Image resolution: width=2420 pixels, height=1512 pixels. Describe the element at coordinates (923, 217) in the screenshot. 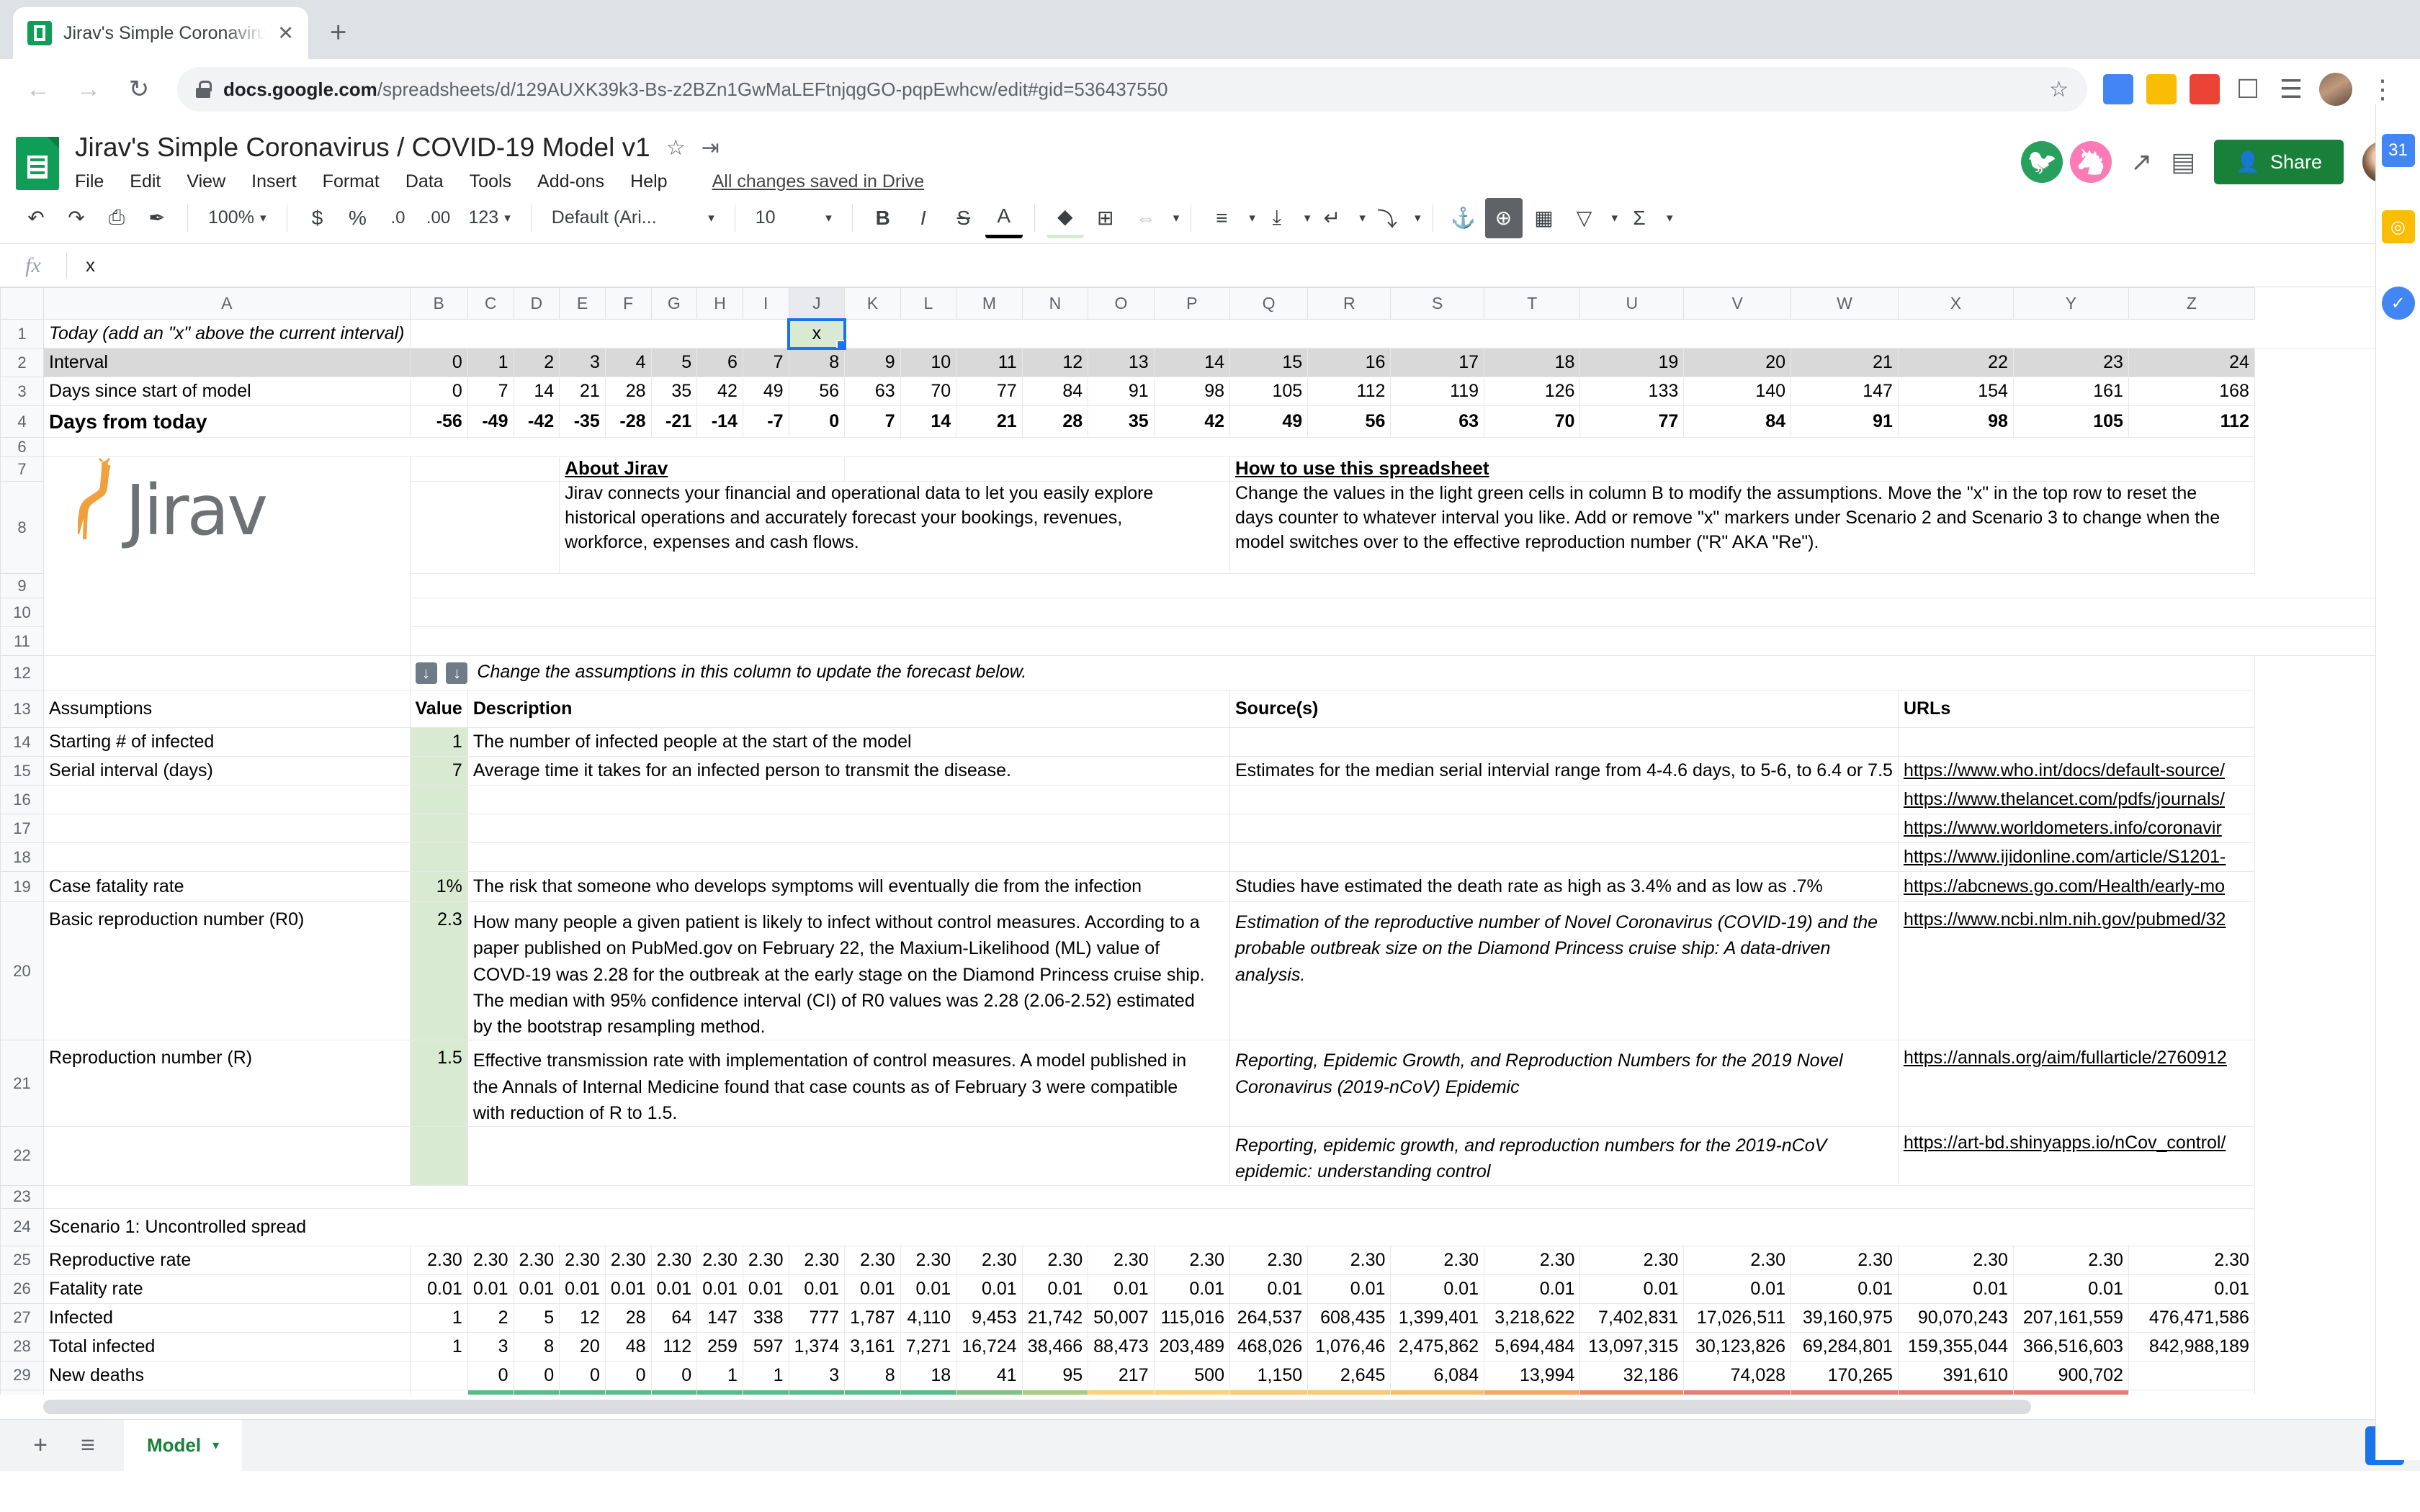

I see `italic-button: I` at that location.